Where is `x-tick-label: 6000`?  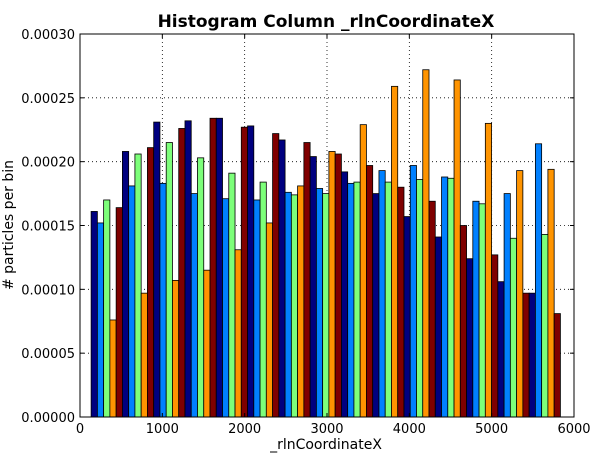
x-tick-label: 6000 is located at coordinates (573, 429).